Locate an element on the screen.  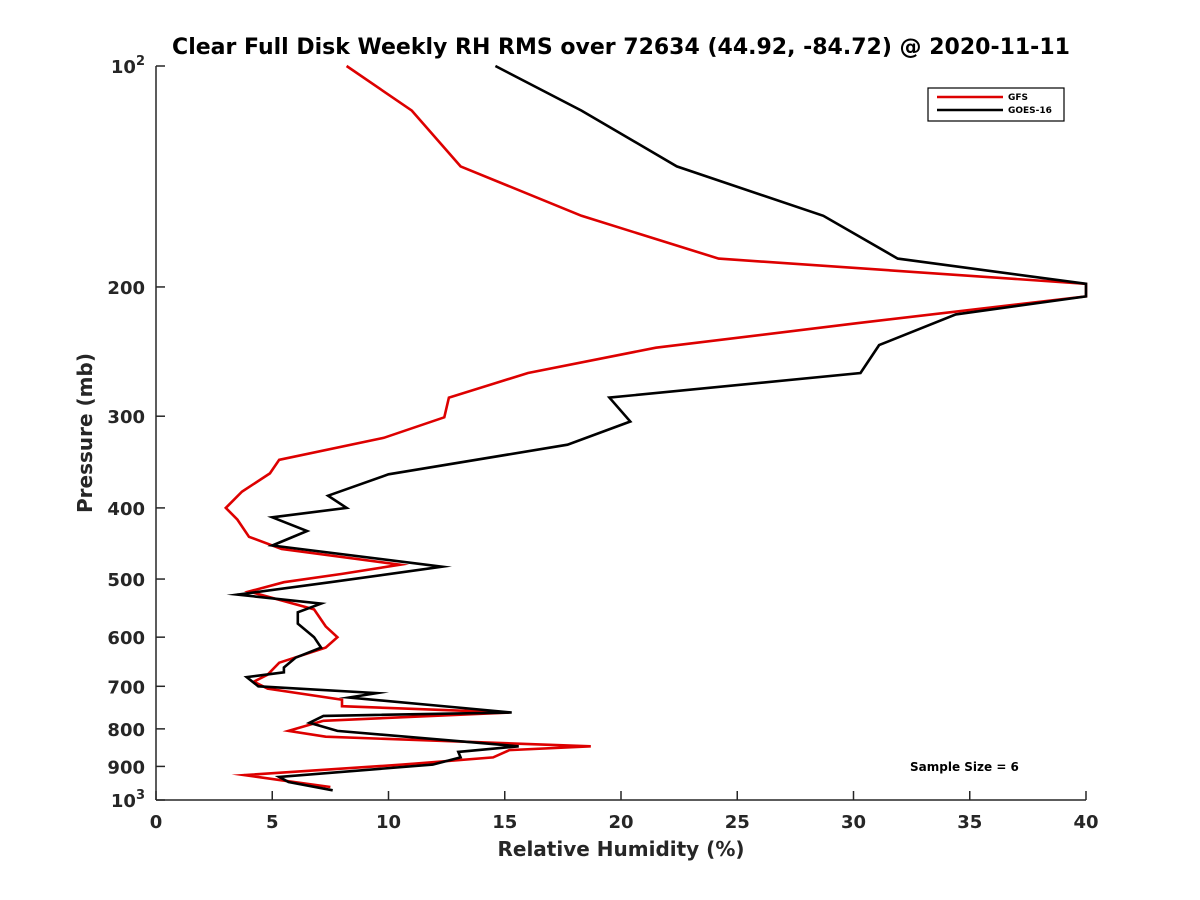
y-tick-label: 300 is located at coordinates (126, 417).